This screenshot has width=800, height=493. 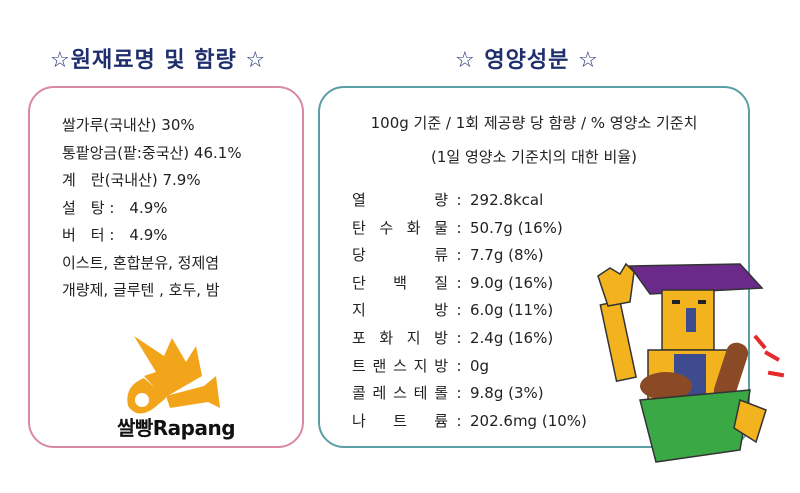 I want to click on nutrition-row: 나 트 륨:202.6mg (10%), so click(x=469, y=422).